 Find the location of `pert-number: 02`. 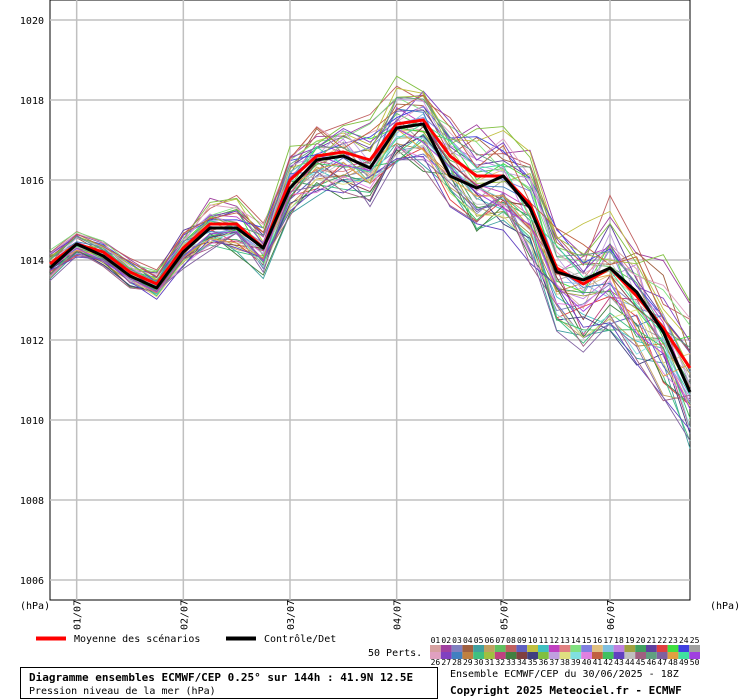

pert-number: 02 is located at coordinates (446, 640).